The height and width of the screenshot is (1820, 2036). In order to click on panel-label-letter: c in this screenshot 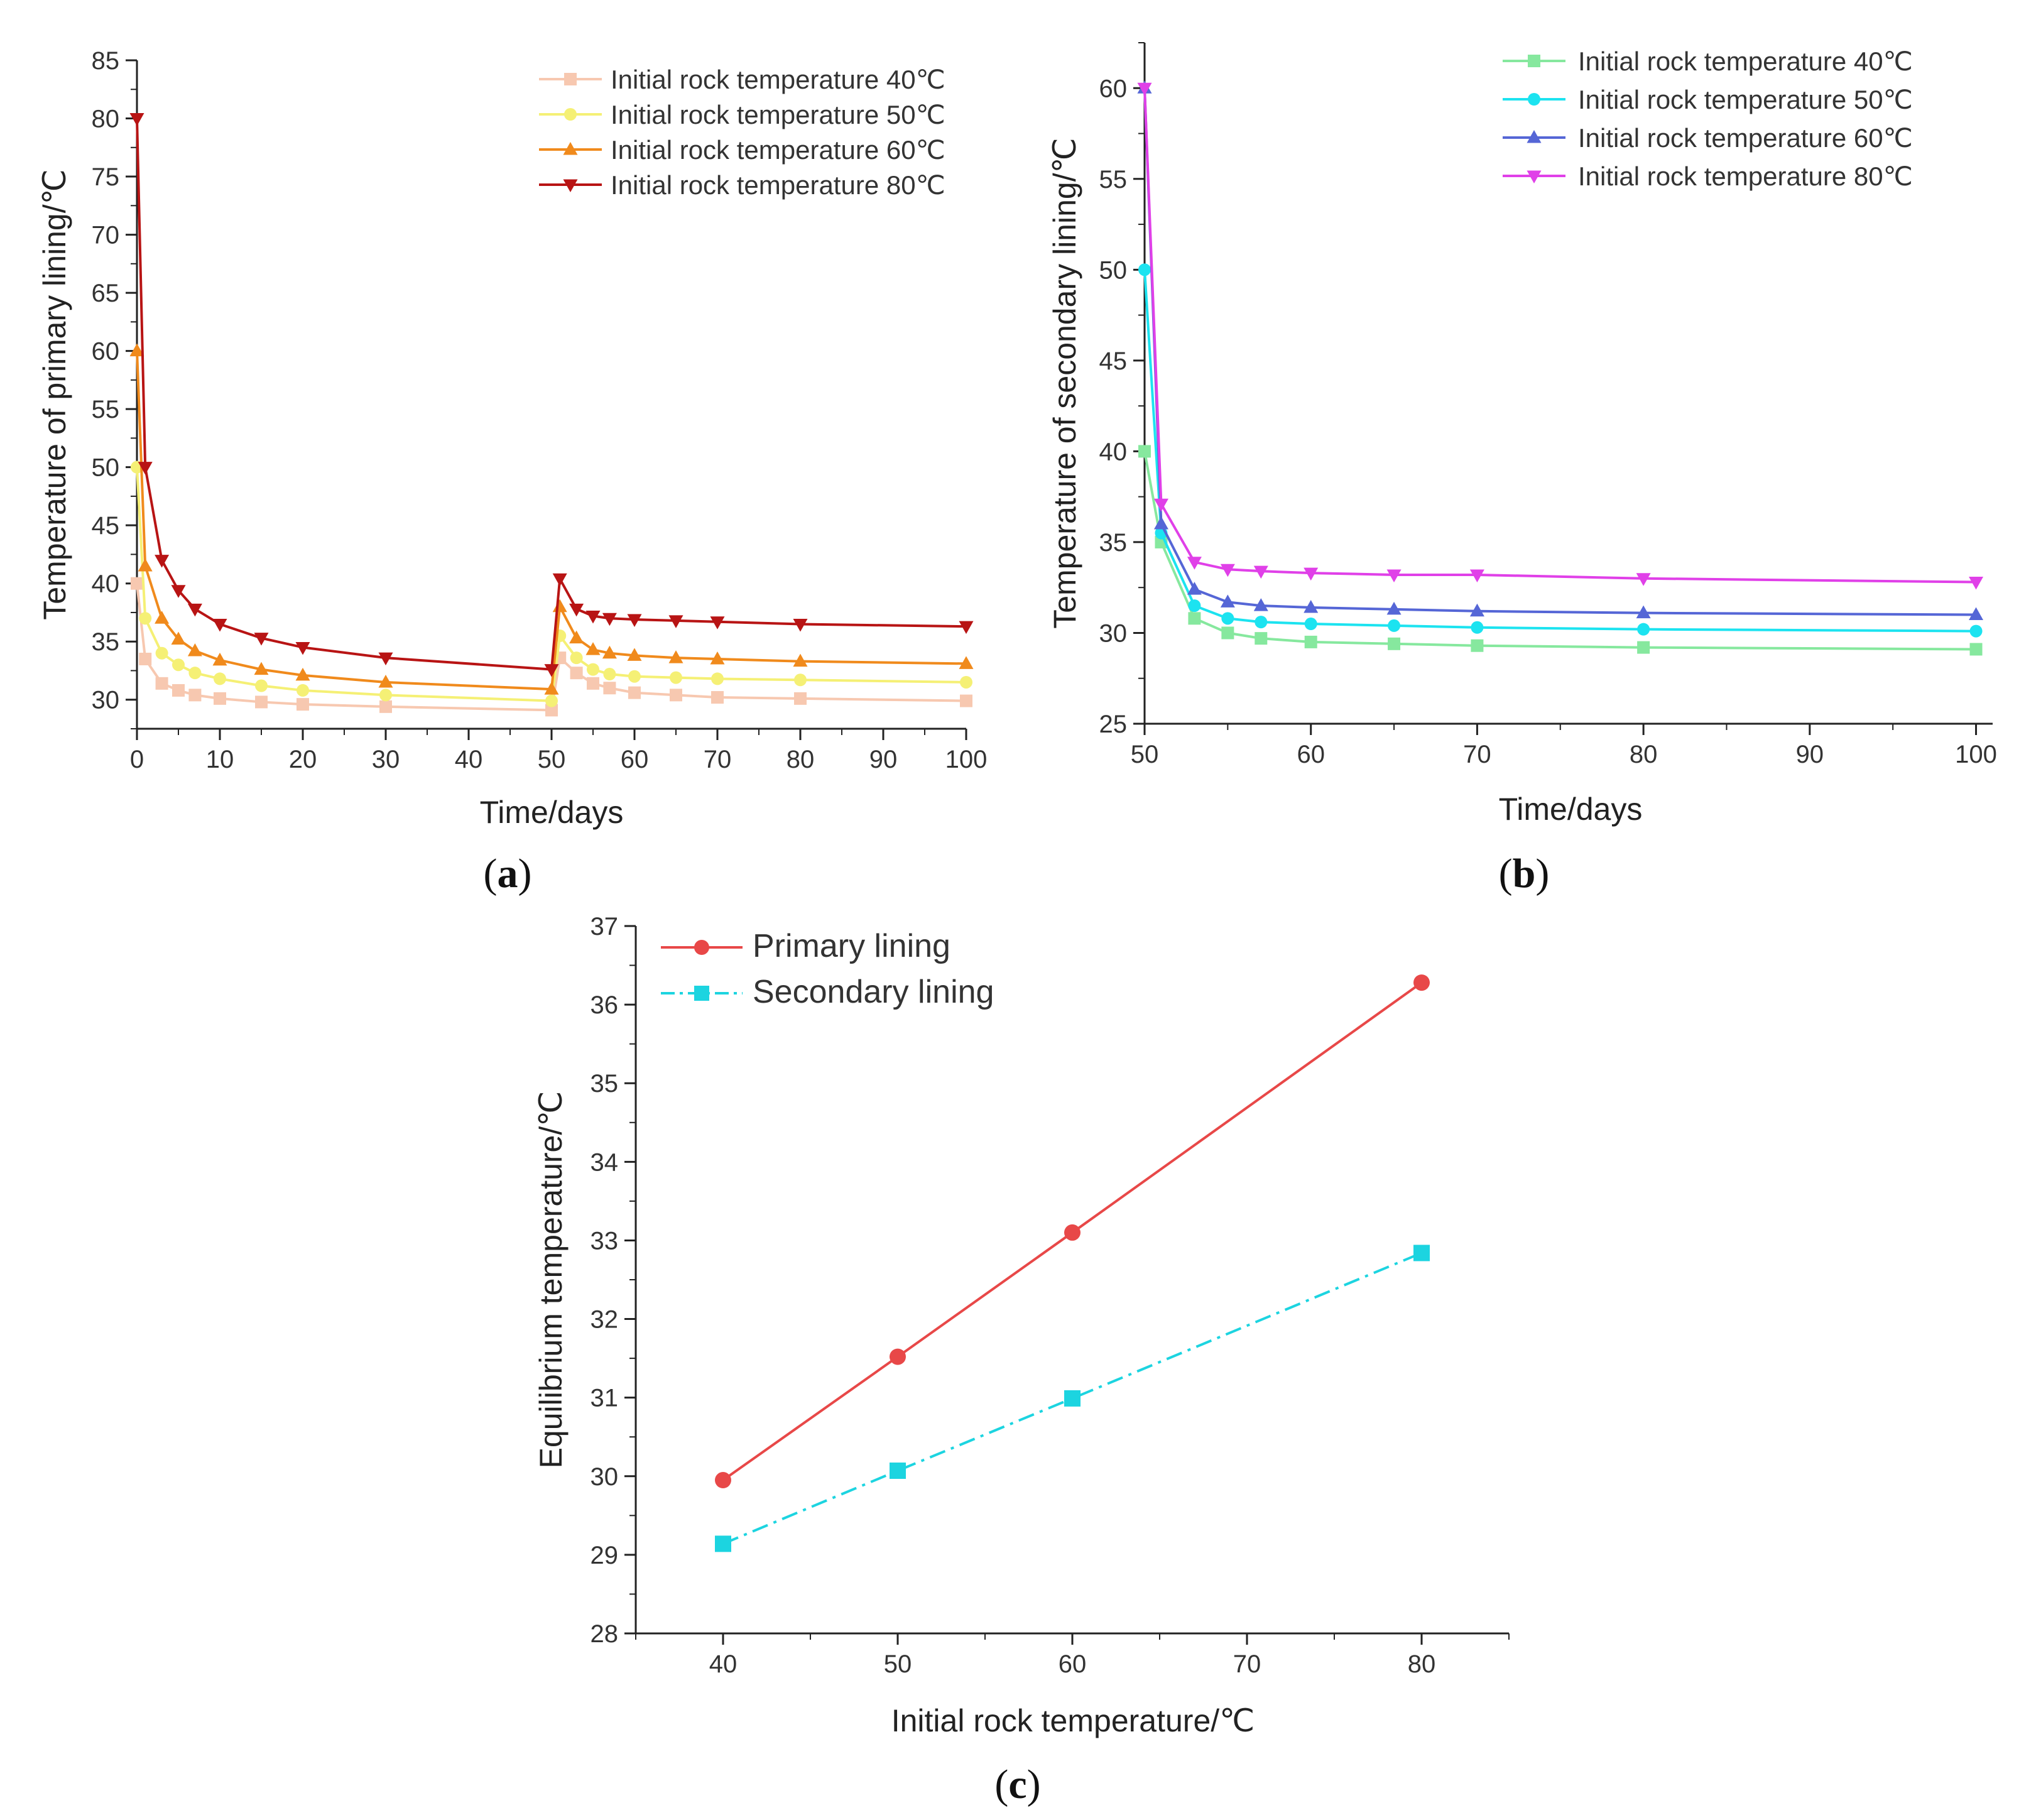, I will do `click(1017, 1784)`.